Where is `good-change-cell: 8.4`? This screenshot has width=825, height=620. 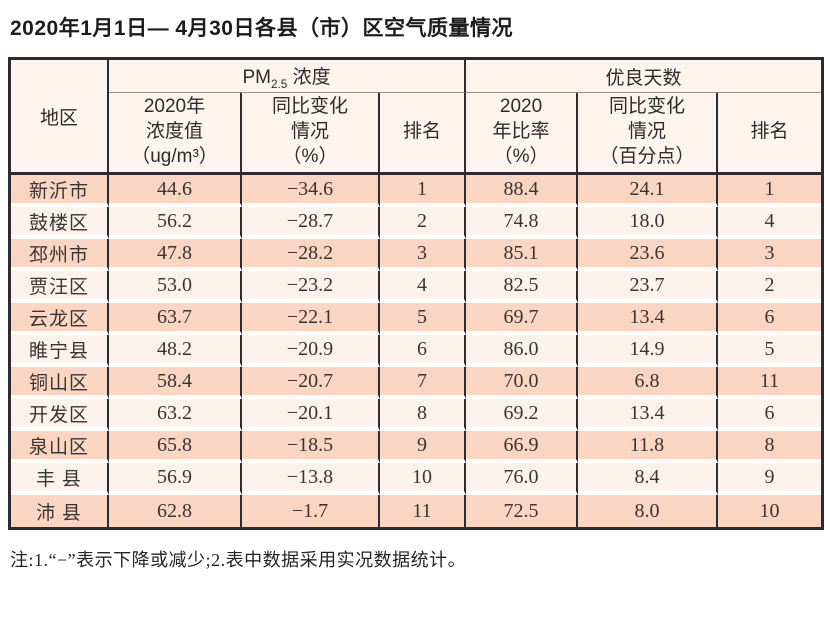
good-change-cell: 8.4 is located at coordinates (648, 479).